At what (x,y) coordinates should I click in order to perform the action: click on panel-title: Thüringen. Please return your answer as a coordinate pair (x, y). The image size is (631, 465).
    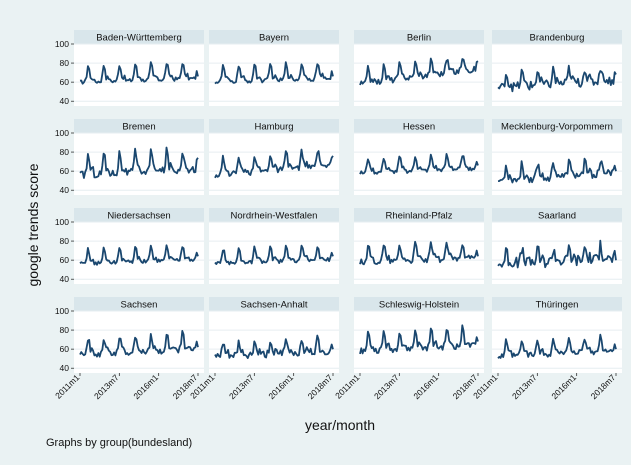
    Looking at the image, I should click on (557, 305).